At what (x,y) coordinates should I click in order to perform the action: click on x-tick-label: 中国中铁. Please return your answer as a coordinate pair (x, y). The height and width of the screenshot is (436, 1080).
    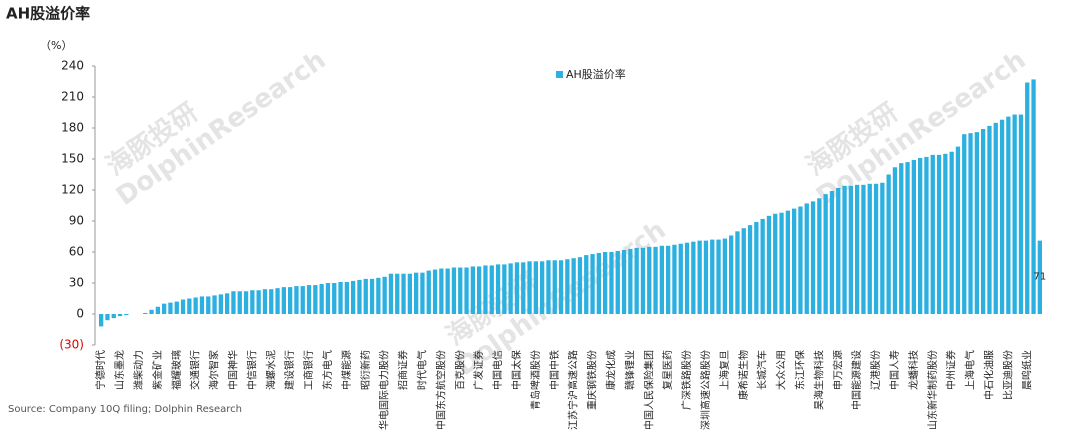
    Looking at the image, I should click on (554, 370).